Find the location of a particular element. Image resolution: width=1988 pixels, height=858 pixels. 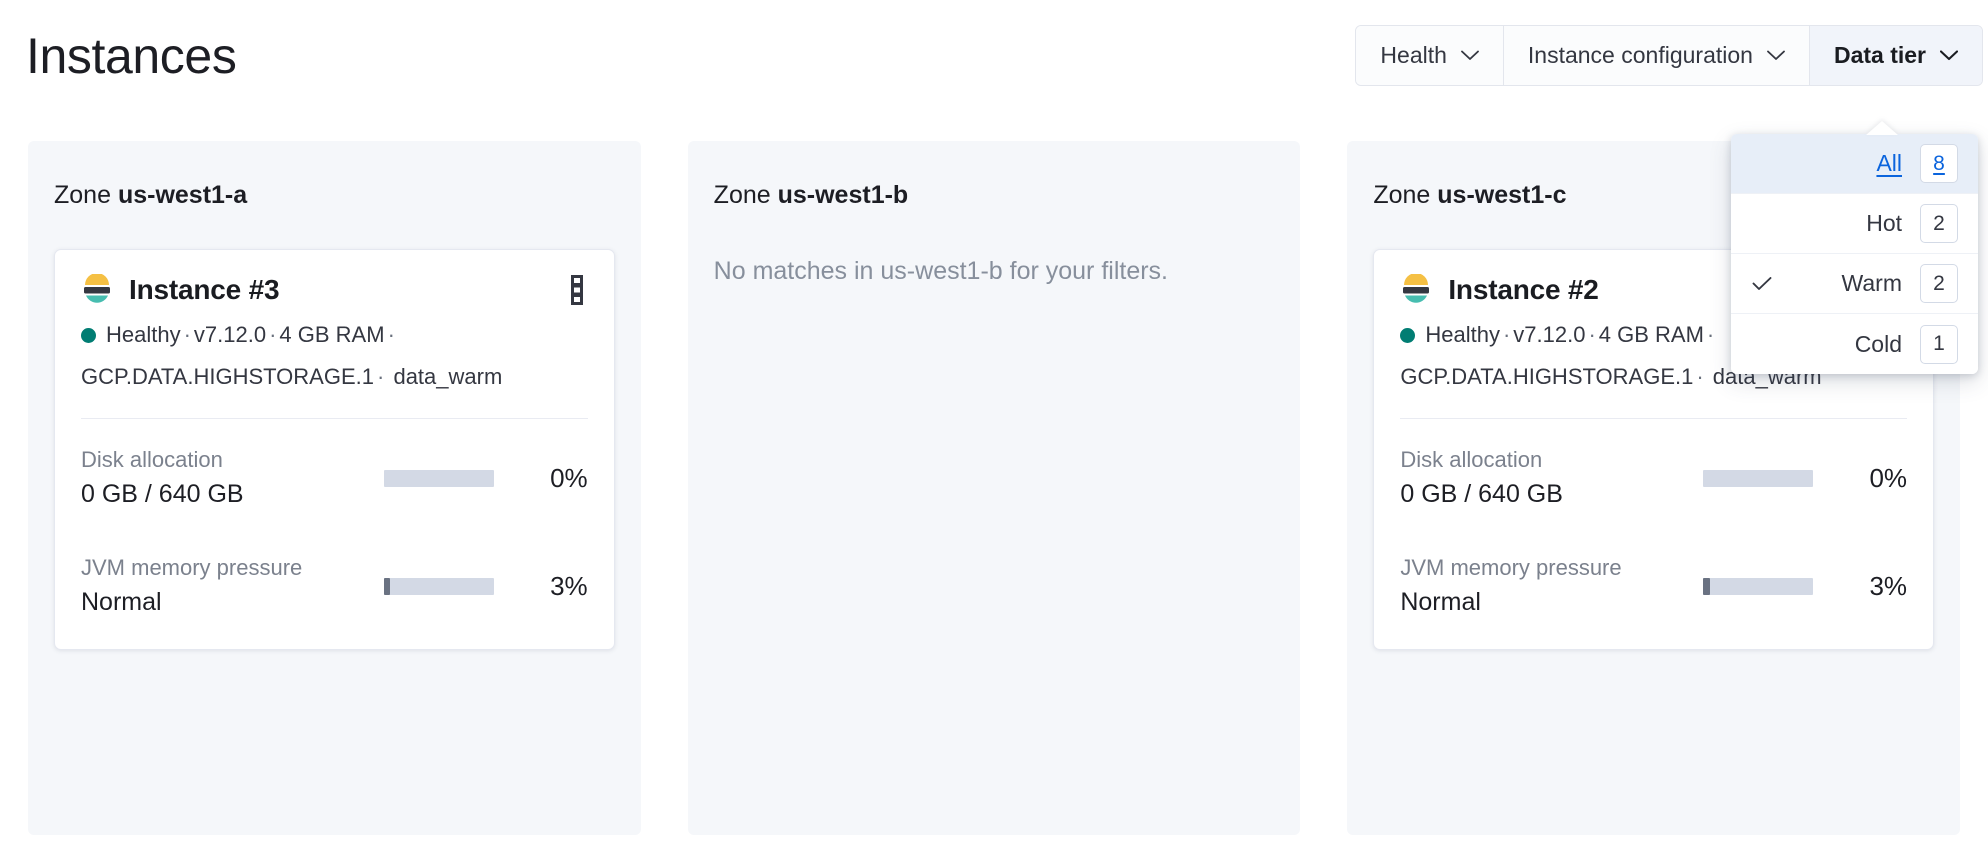

filter-health-label: Health is located at coordinates (1413, 55).